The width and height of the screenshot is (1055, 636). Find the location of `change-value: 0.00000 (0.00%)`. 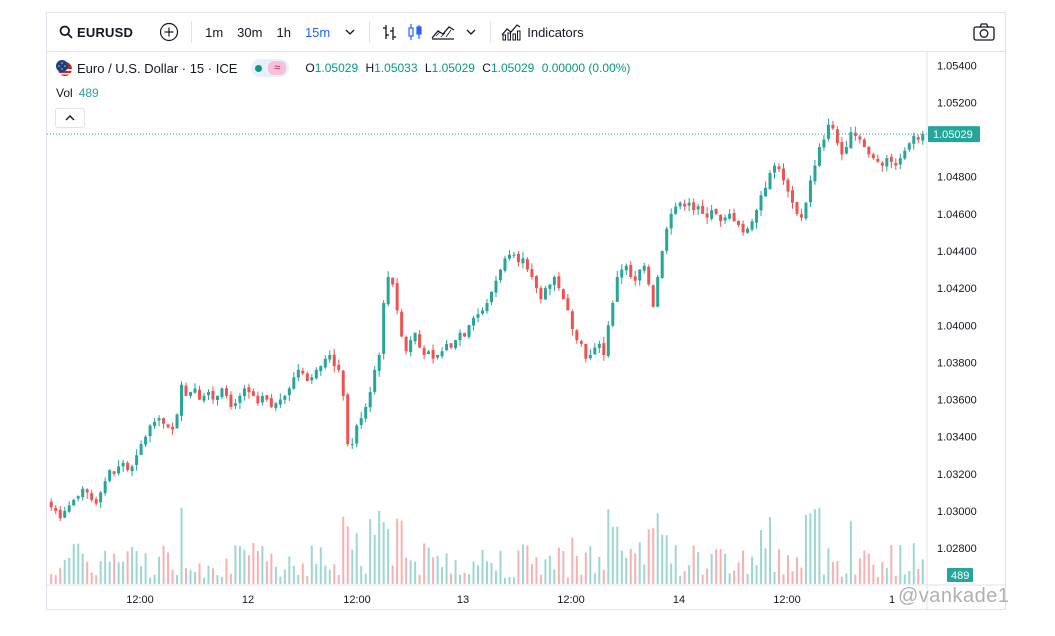

change-value: 0.00000 (0.00%) is located at coordinates (586, 68).